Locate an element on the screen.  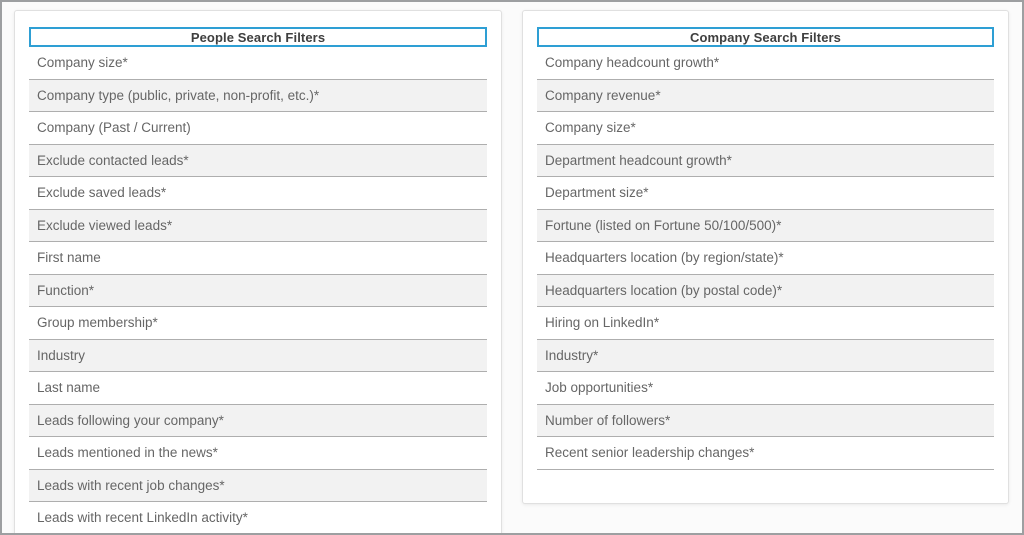
filter-row: Industry is located at coordinates (258, 355).